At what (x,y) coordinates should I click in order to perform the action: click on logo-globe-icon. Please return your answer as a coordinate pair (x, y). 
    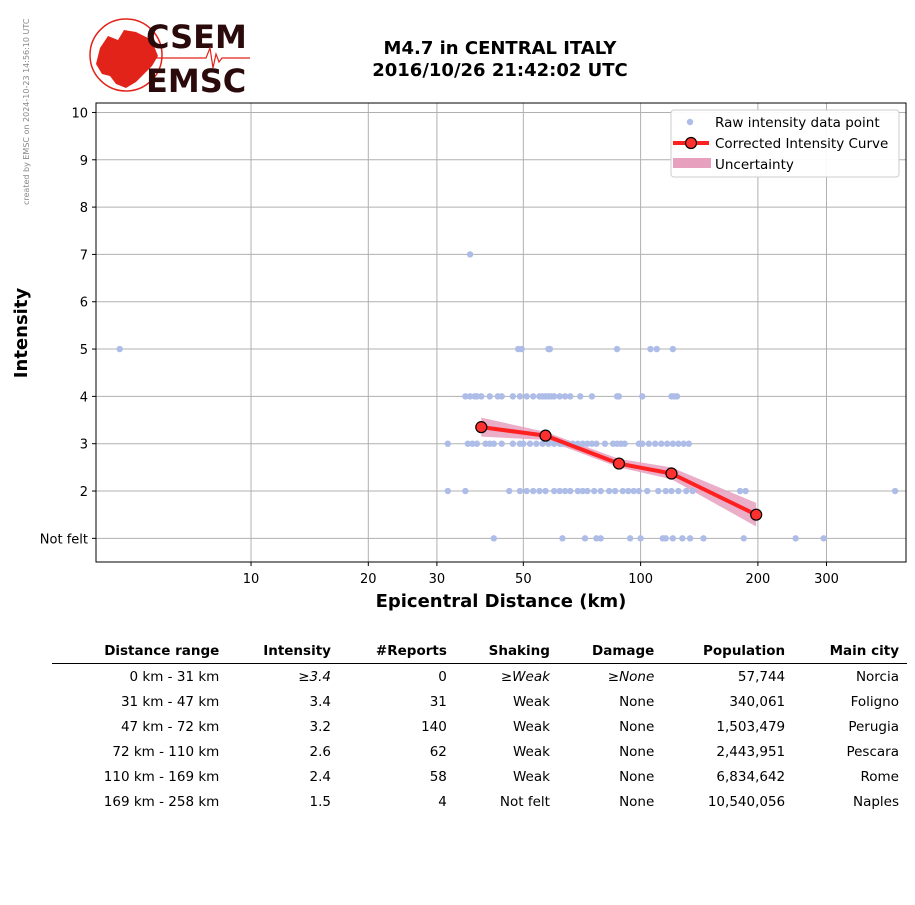
    Looking at the image, I should click on (126, 55).